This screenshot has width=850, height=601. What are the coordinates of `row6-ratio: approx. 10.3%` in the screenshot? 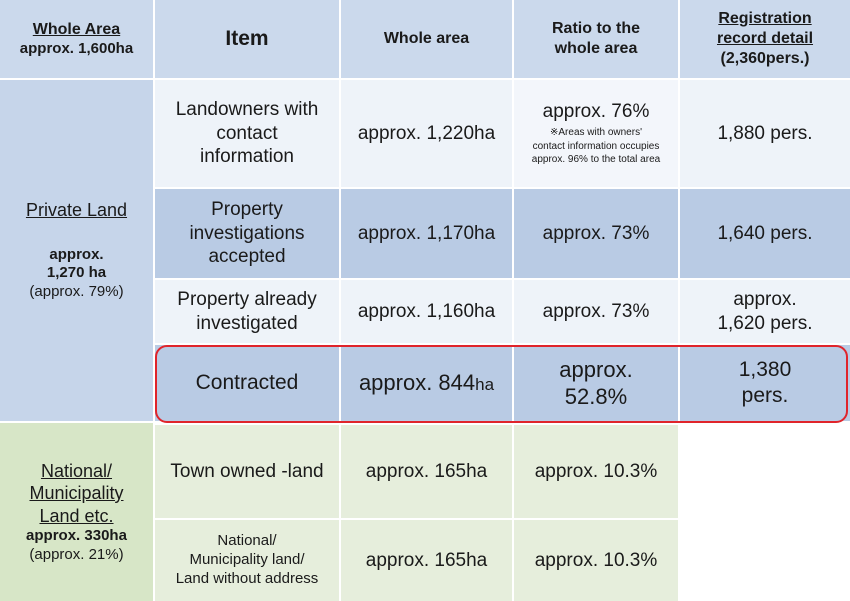 It's located at (596, 560).